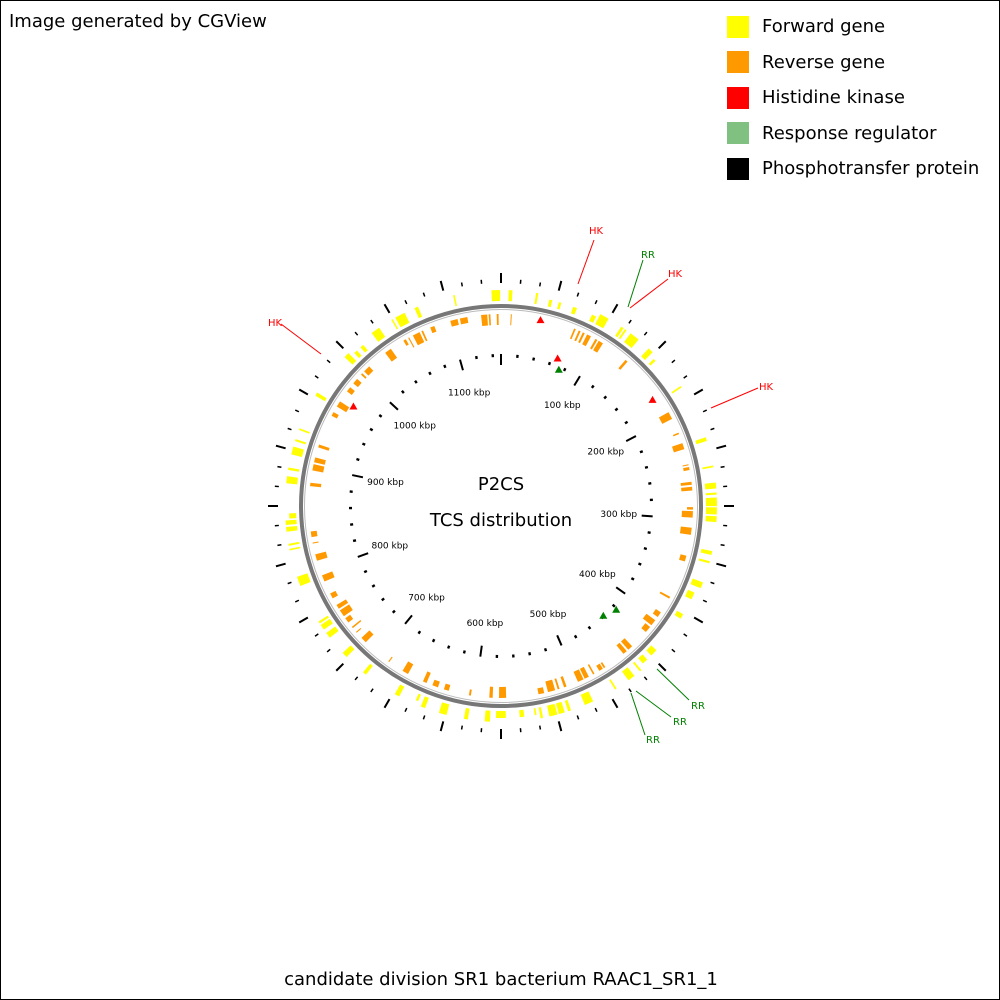  What do you see at coordinates (766, 387) in the screenshot?
I see `callout-label: HK` at bounding box center [766, 387].